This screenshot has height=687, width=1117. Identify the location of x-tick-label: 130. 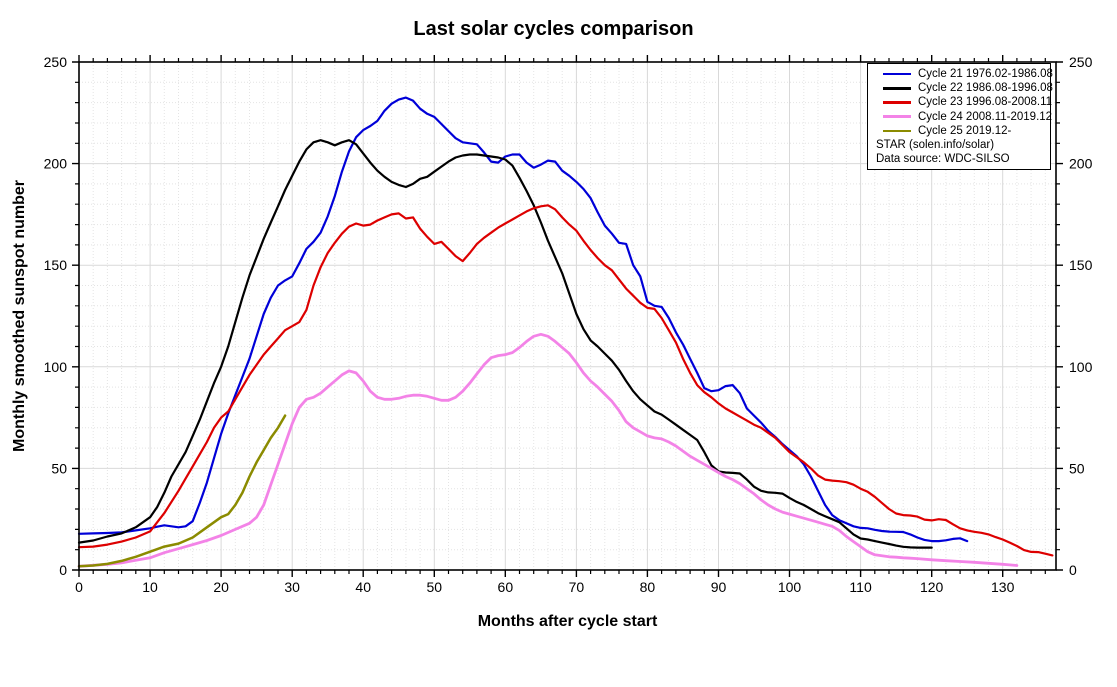
(1003, 587).